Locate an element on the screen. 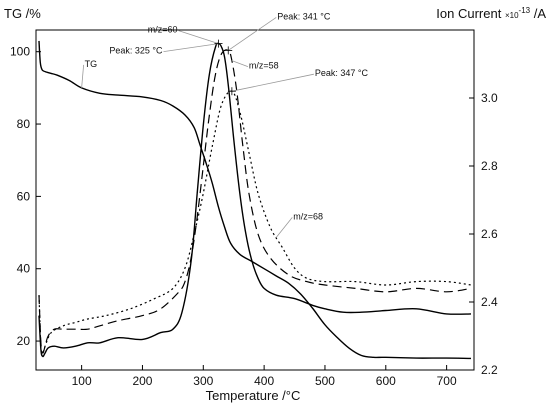  x-tick-label: 300 is located at coordinates (203, 381).